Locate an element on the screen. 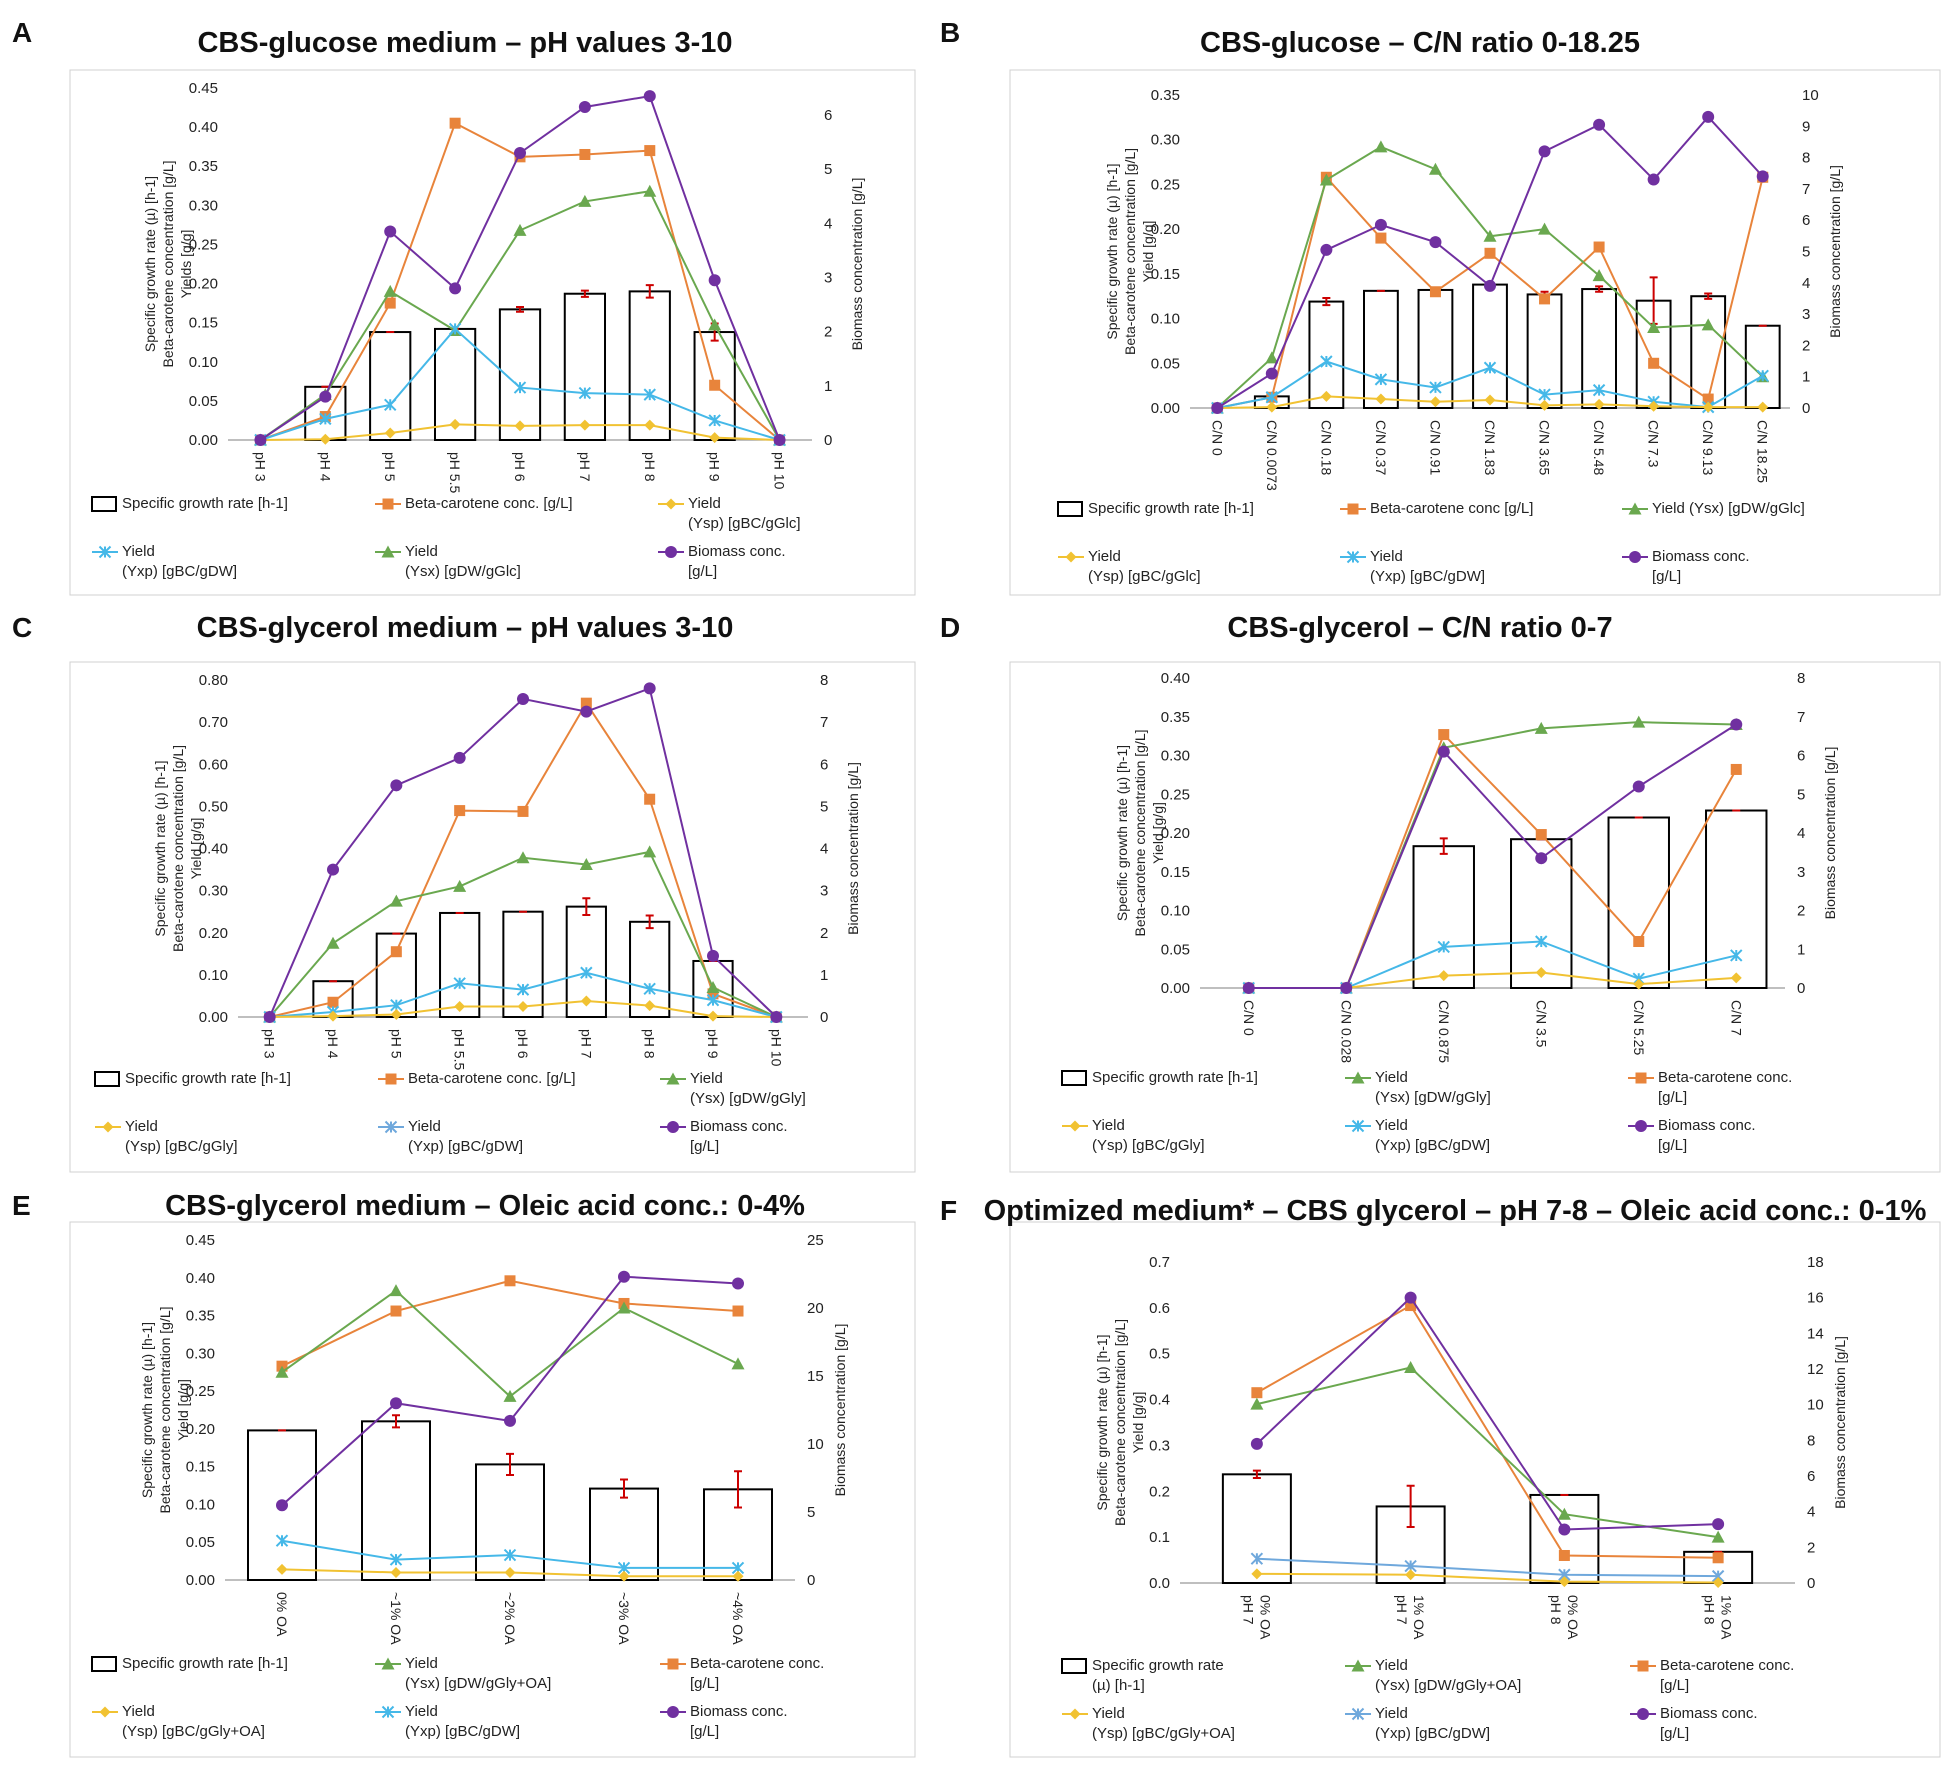 The height and width of the screenshot is (1770, 1950). x-tick-label: C/N 0.0073 is located at coordinates (1272, 455).